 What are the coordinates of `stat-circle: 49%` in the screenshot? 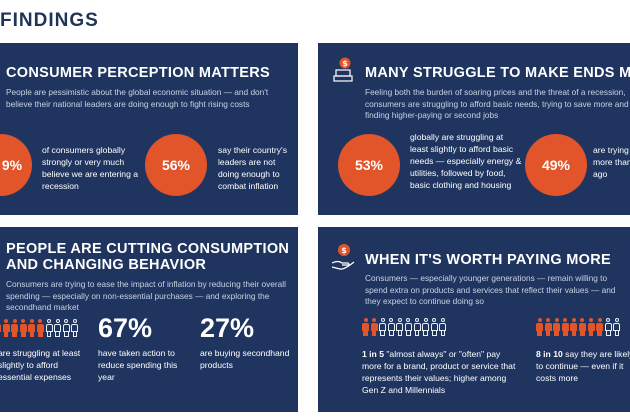 It's located at (556, 165).